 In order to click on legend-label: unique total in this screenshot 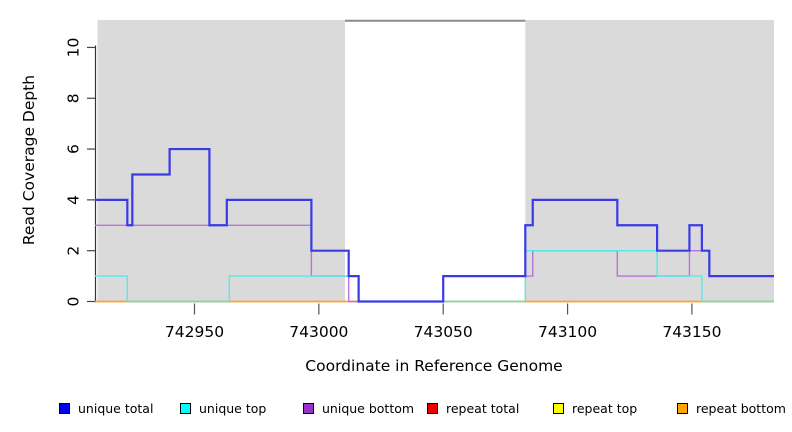, I will do `click(116, 408)`.